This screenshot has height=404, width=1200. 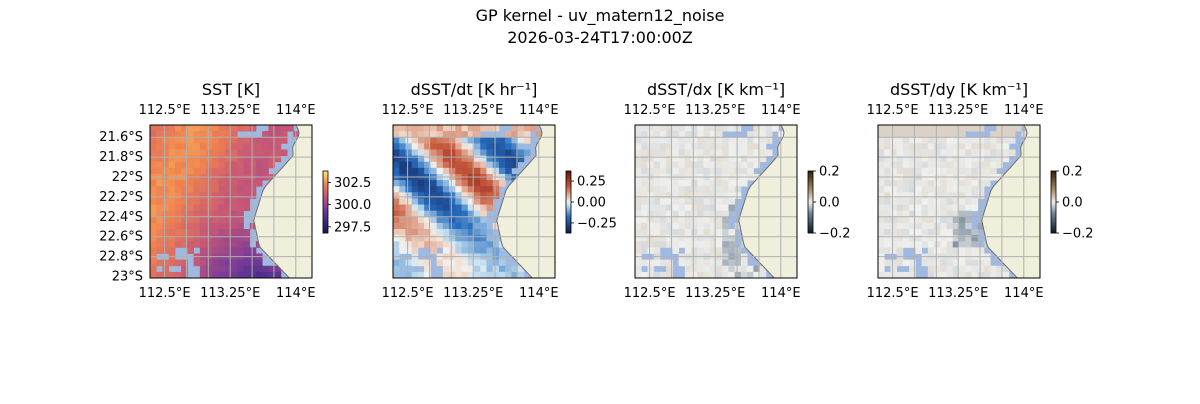 What do you see at coordinates (474, 89) in the screenshot?
I see `panel-title: dSST/dt [K hr⁻¹]` at bounding box center [474, 89].